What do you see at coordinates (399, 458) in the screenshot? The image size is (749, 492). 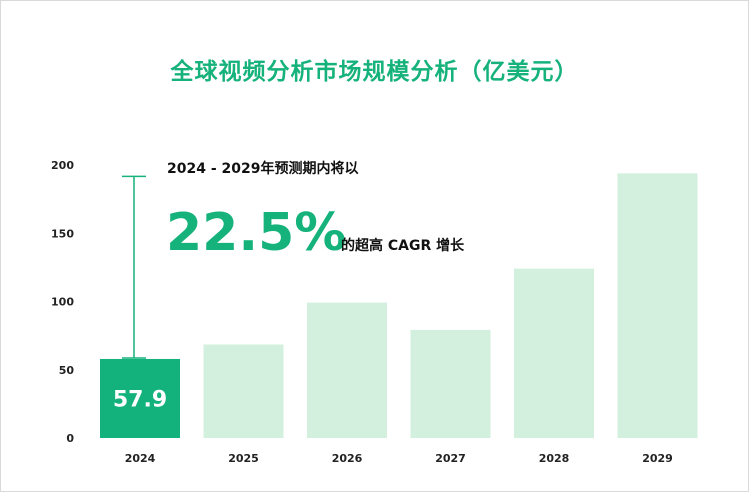 I see `x-axis: 2024 2025 2026 2027 2028 2029` at bounding box center [399, 458].